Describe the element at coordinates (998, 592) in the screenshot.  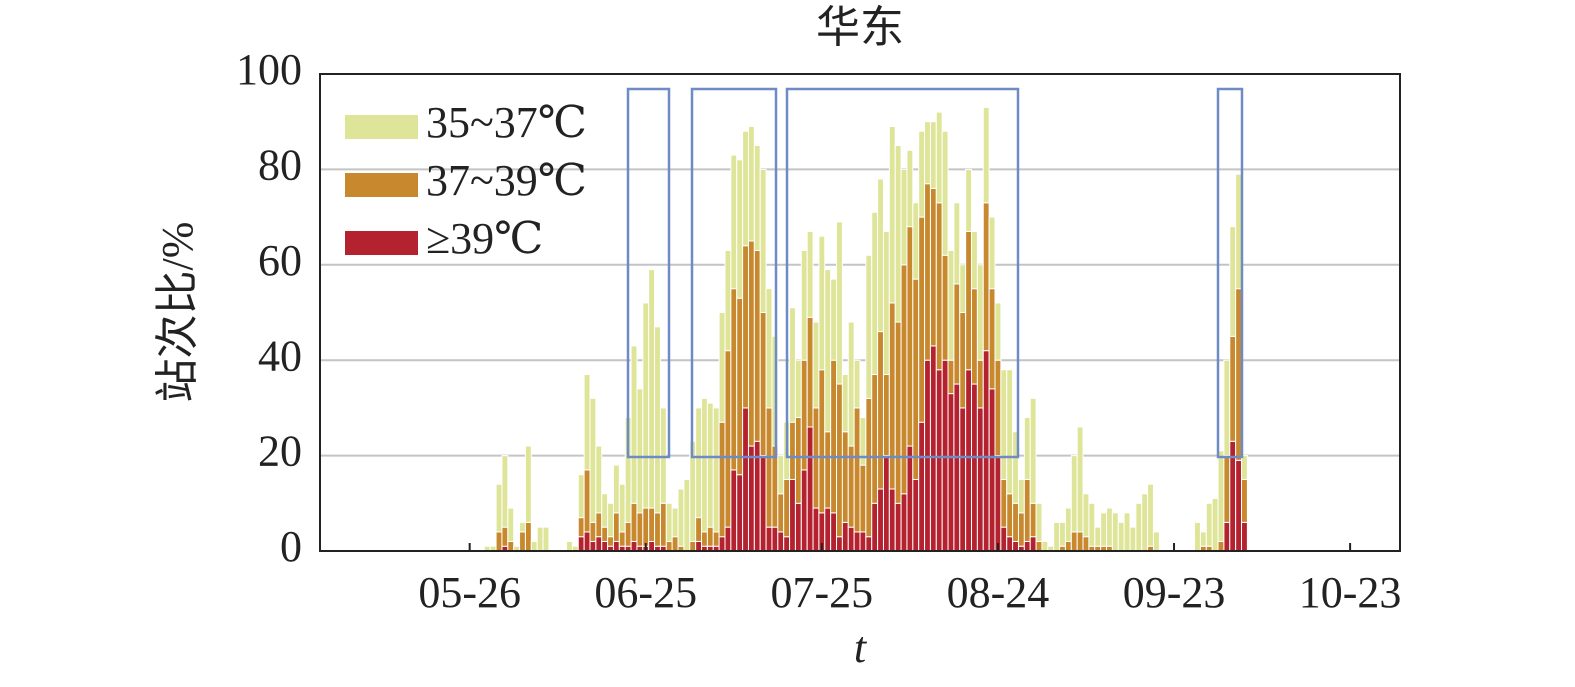
I see `x-tick-label: 08-24` at that location.